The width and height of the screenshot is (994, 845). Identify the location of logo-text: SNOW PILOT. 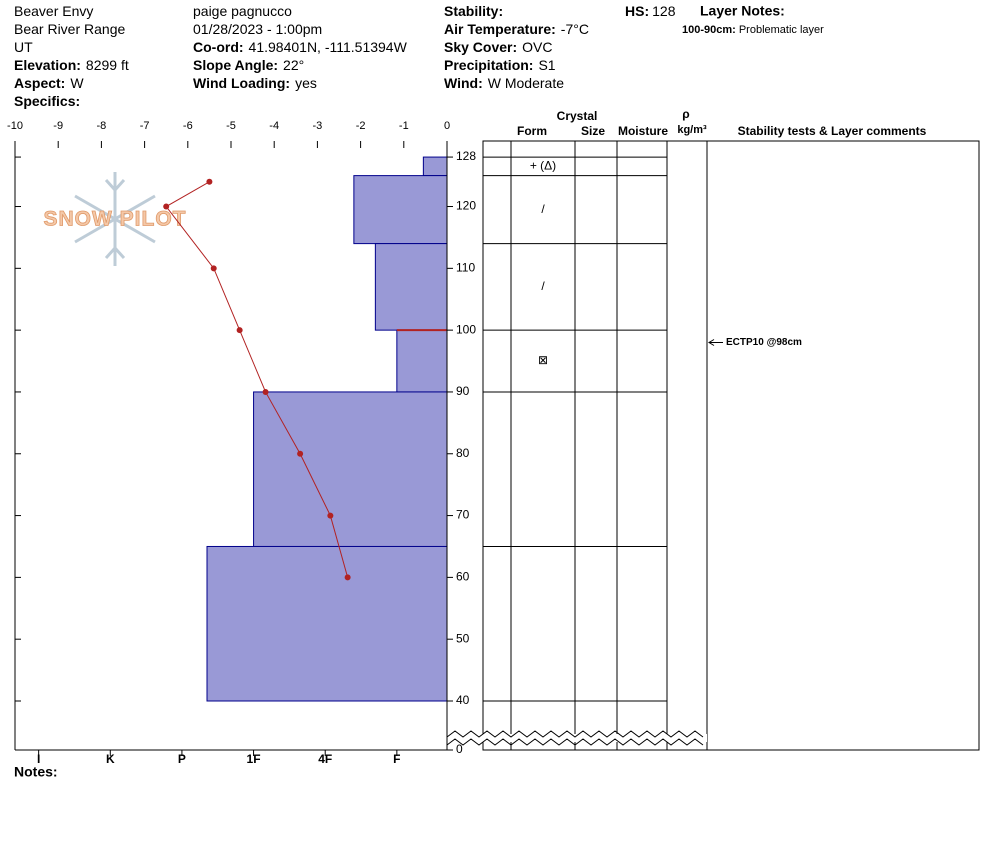
(115, 219).